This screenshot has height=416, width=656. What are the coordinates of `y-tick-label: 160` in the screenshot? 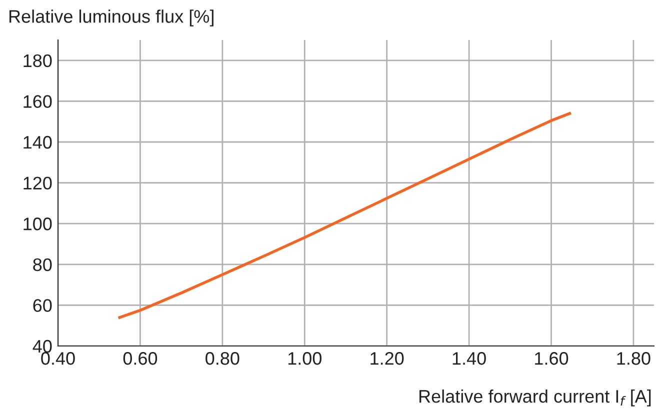 It's located at (38, 101).